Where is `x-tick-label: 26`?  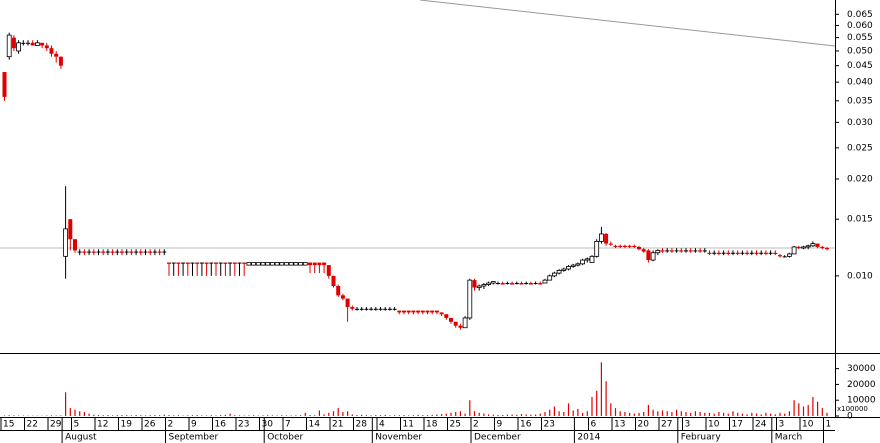
x-tick-label: 26 is located at coordinates (150, 425).